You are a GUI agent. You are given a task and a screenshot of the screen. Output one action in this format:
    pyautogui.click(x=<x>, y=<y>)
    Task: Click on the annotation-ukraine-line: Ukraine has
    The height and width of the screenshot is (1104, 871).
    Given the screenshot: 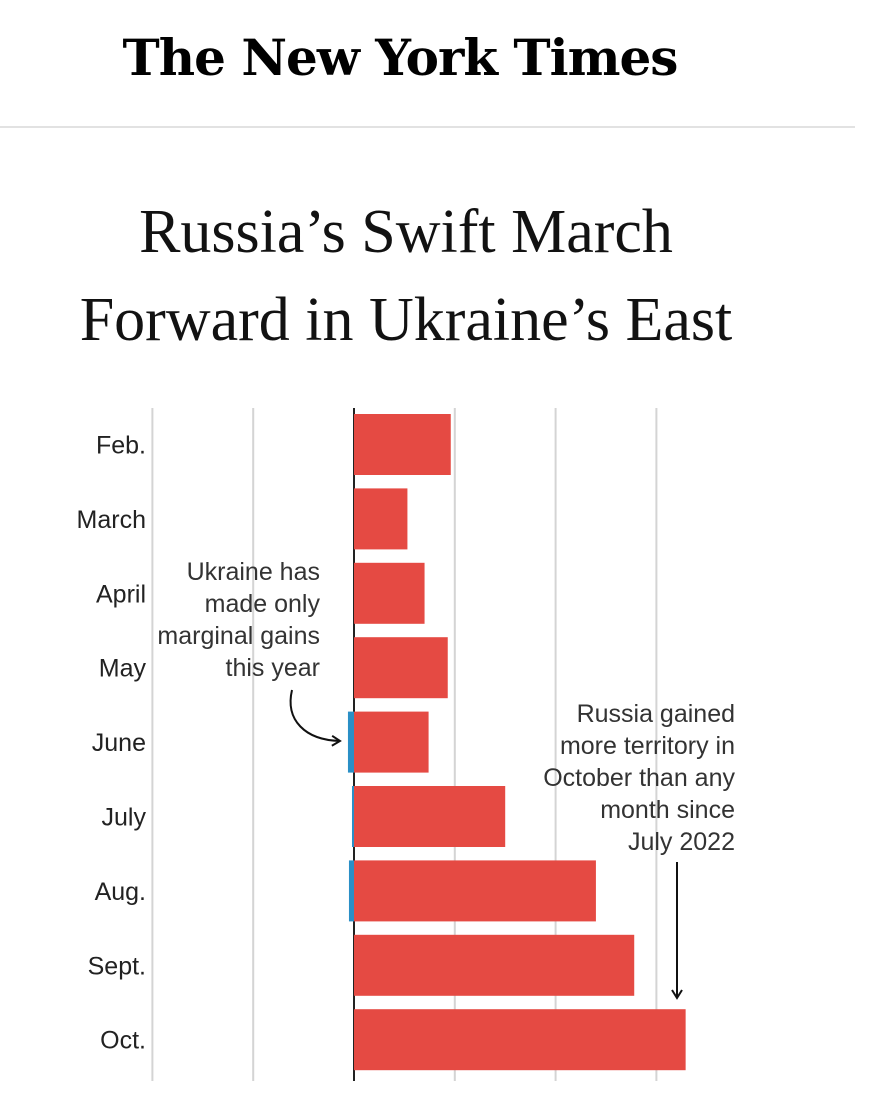 What is the action you would take?
    pyautogui.click(x=253, y=572)
    